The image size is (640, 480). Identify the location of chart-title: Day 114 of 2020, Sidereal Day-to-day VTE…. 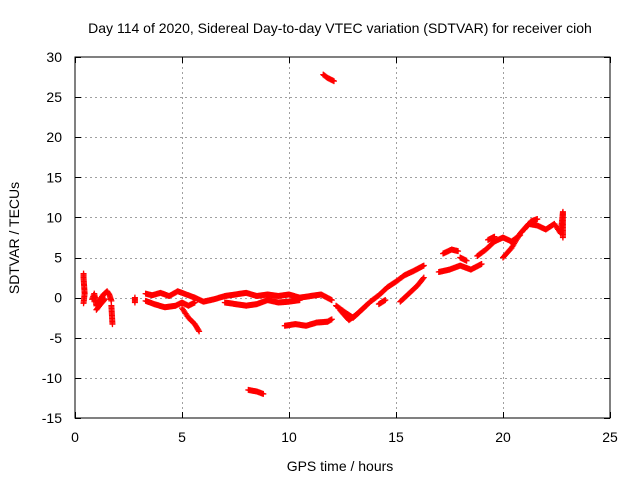
(340, 28).